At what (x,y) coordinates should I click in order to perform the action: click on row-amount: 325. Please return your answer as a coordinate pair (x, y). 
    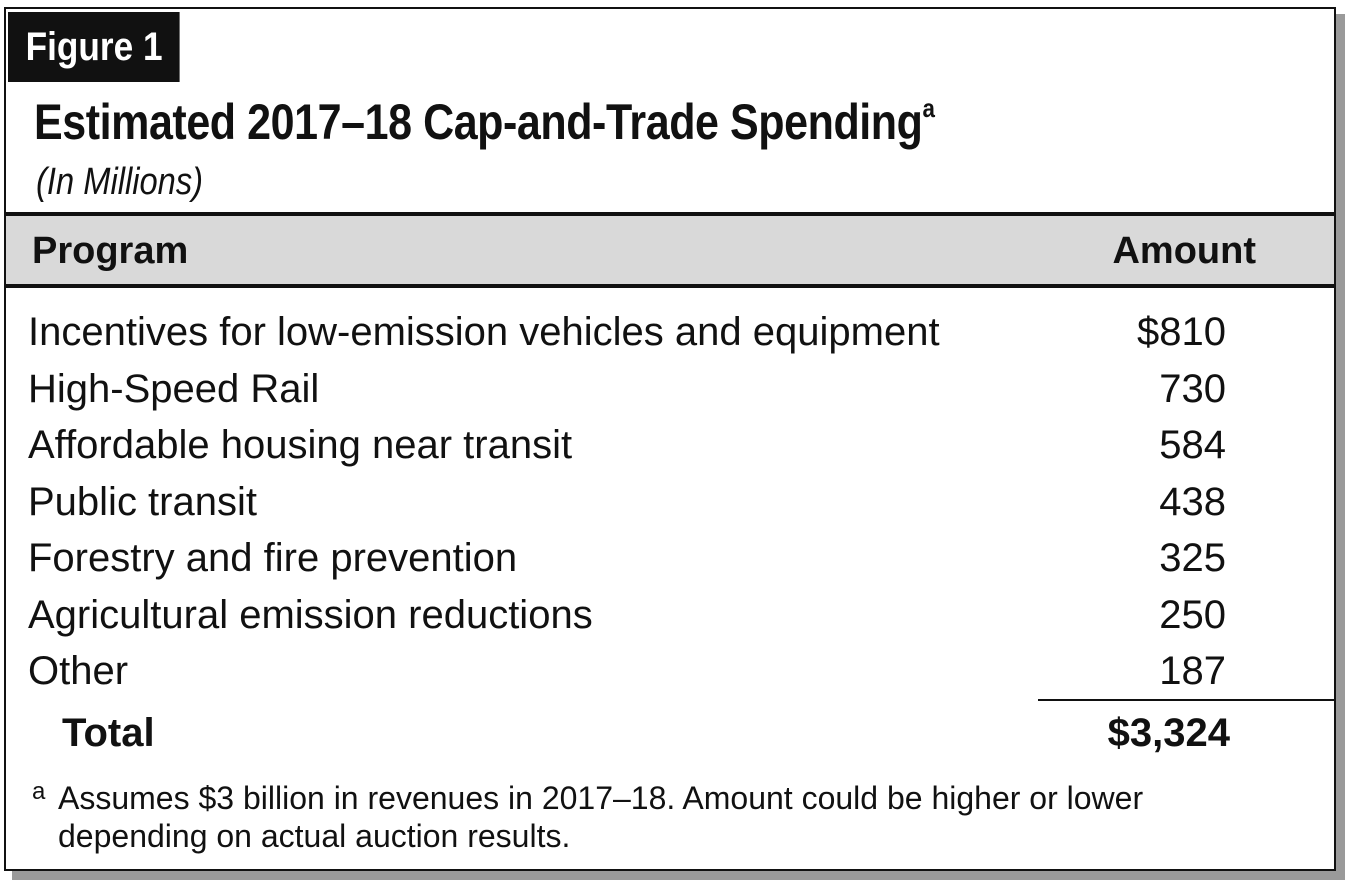
    Looking at the image, I should click on (1192, 558).